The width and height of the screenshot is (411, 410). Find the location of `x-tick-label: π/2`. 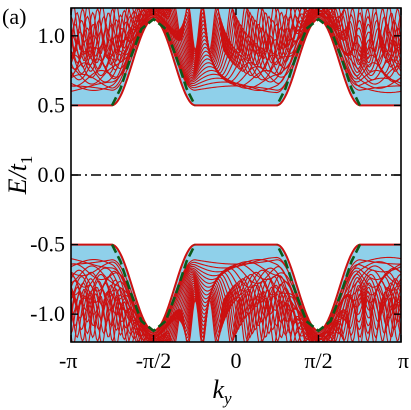

x-tick-label: π/2 is located at coordinates (318, 360).